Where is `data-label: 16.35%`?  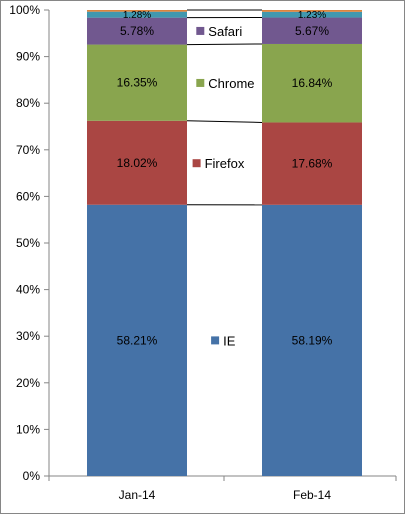 data-label: 16.35% is located at coordinates (137, 83).